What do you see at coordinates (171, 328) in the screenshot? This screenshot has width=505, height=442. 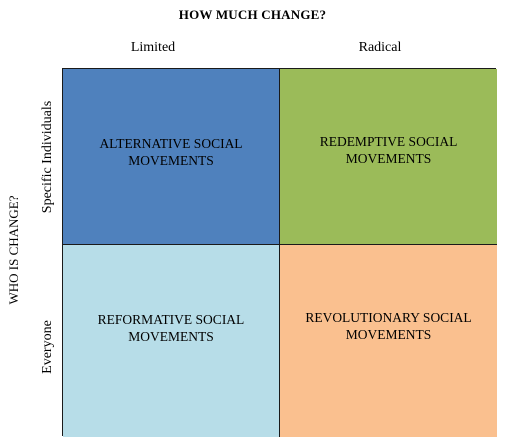 I see `quadrant-reformative-label: REFORMATIVE SOCIAL MOVEMENTS` at bounding box center [171, 328].